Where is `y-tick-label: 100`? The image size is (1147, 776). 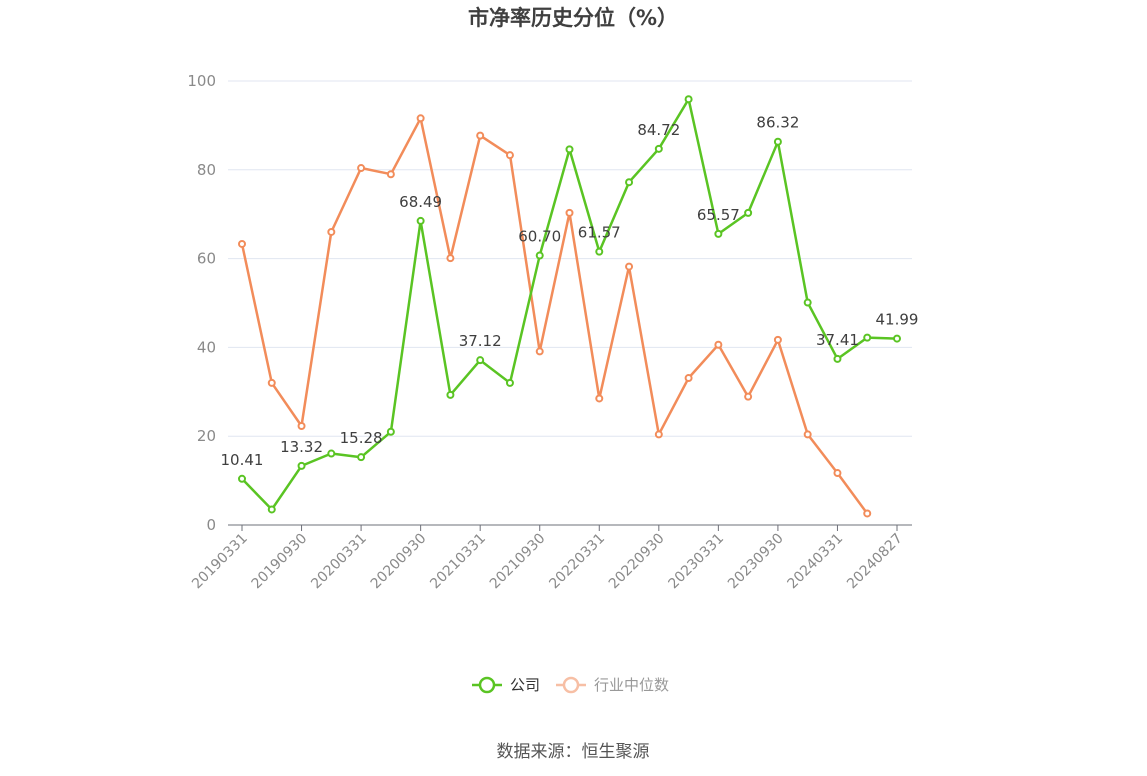 y-tick-label: 100 is located at coordinates (201, 81).